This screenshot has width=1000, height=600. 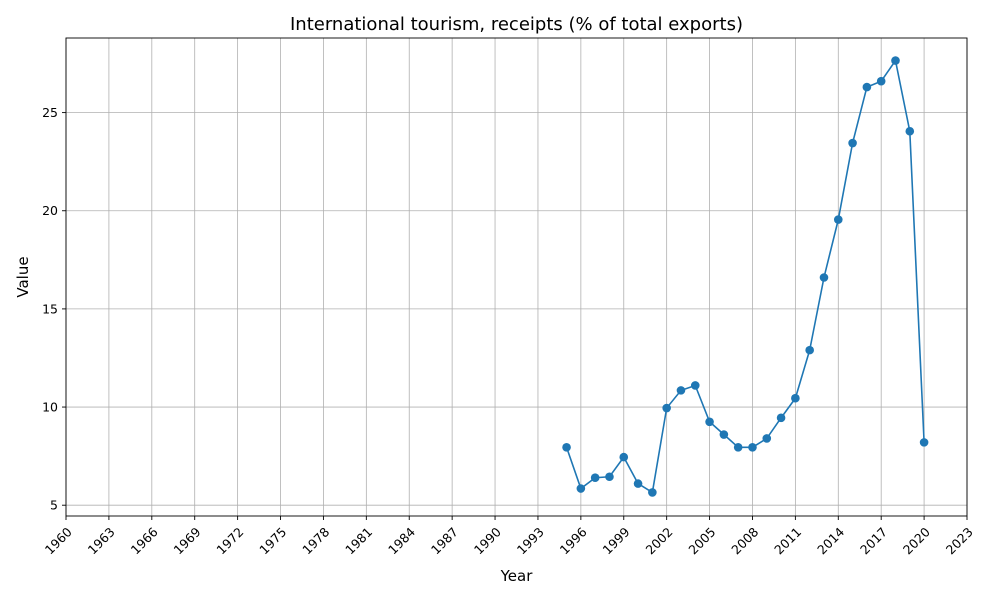 I want to click on y-axis: 5 10 15 20 25, so click(x=54, y=309).